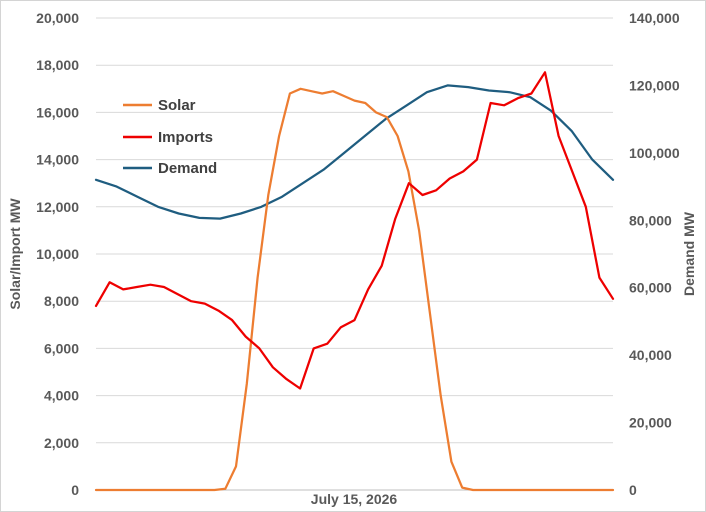 Image resolution: width=706 pixels, height=512 pixels. I want to click on y2-tick-label: 140,000, so click(654, 18).